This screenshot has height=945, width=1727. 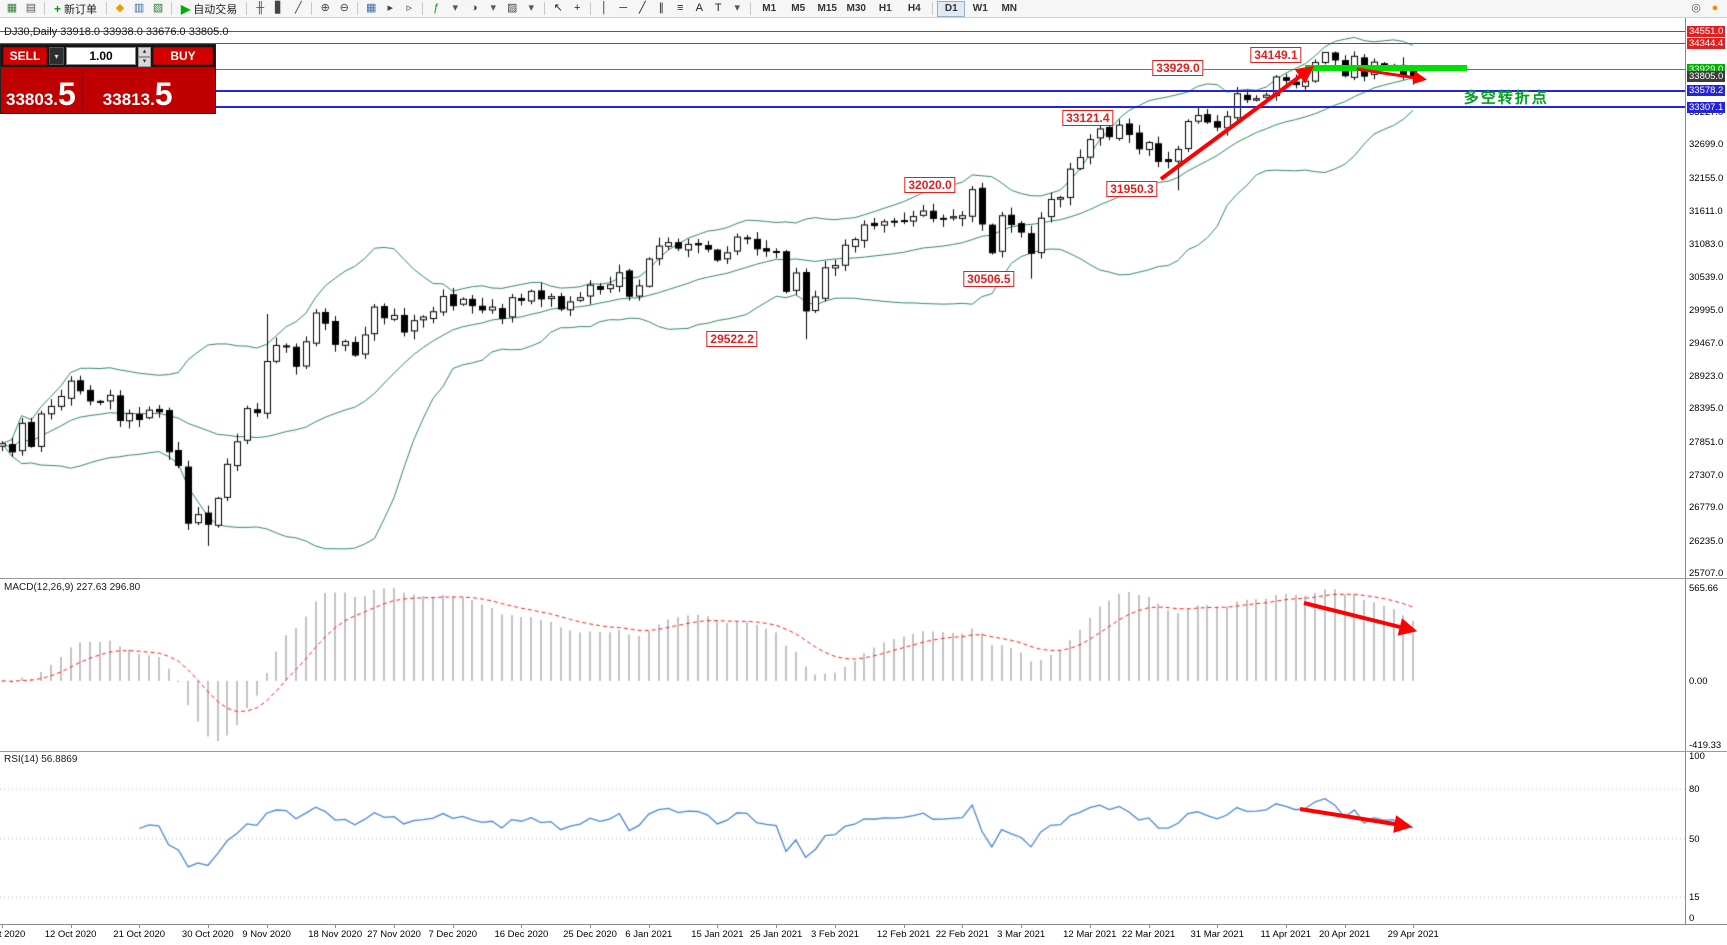 I want to click on autotrading-button: ▶ 自动交易, so click(x=209, y=8).